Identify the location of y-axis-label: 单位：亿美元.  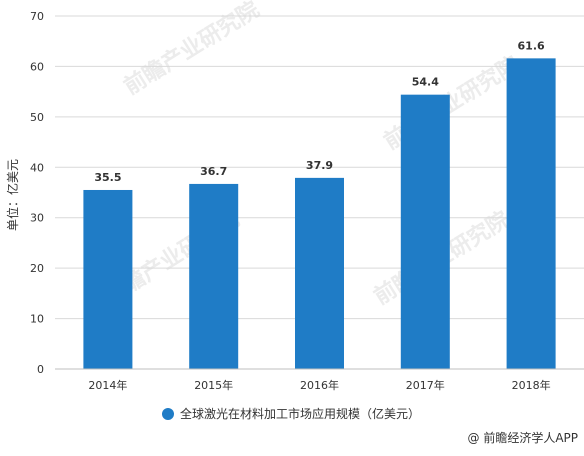
(12, 195).